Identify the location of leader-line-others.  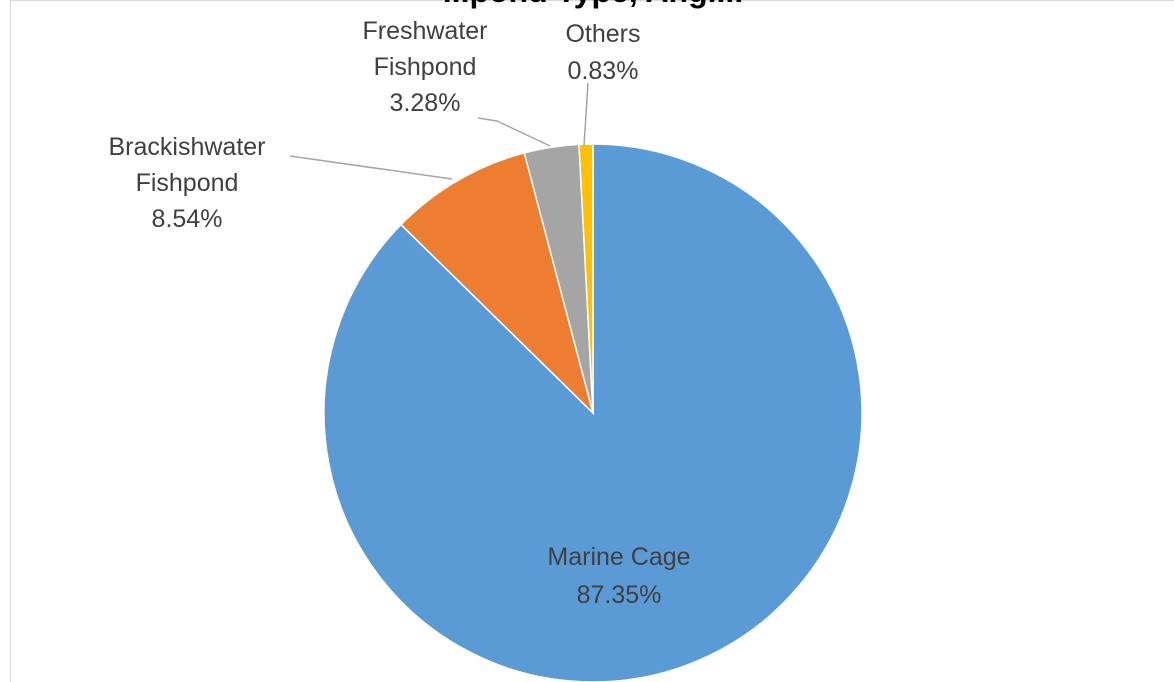
(586, 114).